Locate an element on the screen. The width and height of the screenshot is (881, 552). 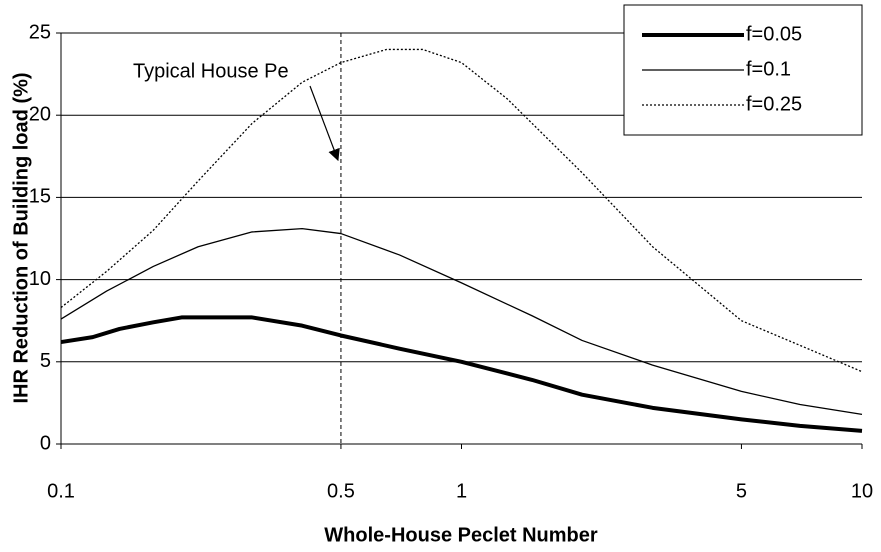
y-tick-label: 20 is located at coordinates (40, 114).